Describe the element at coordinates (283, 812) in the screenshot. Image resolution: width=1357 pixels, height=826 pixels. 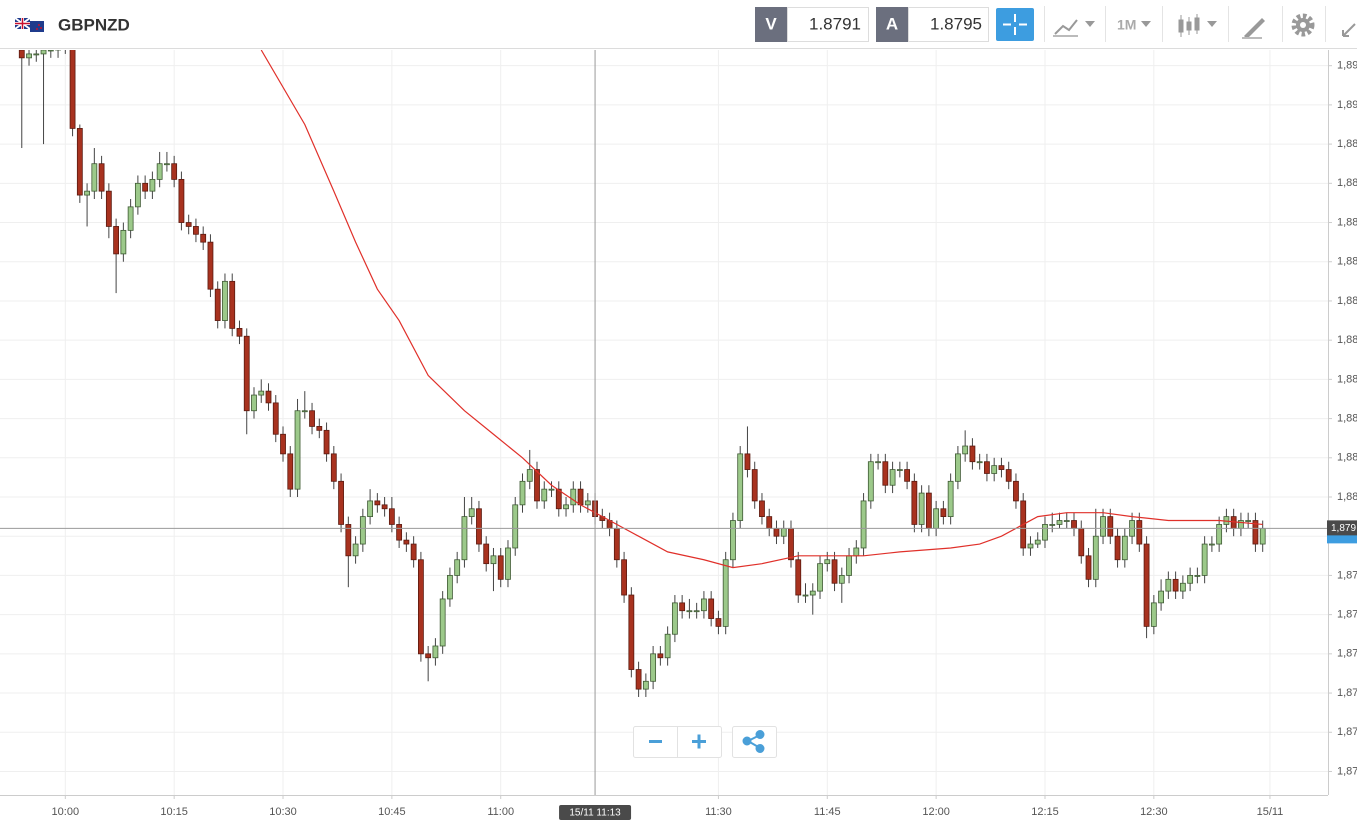
I see `x-tick-label: 10:30` at that location.